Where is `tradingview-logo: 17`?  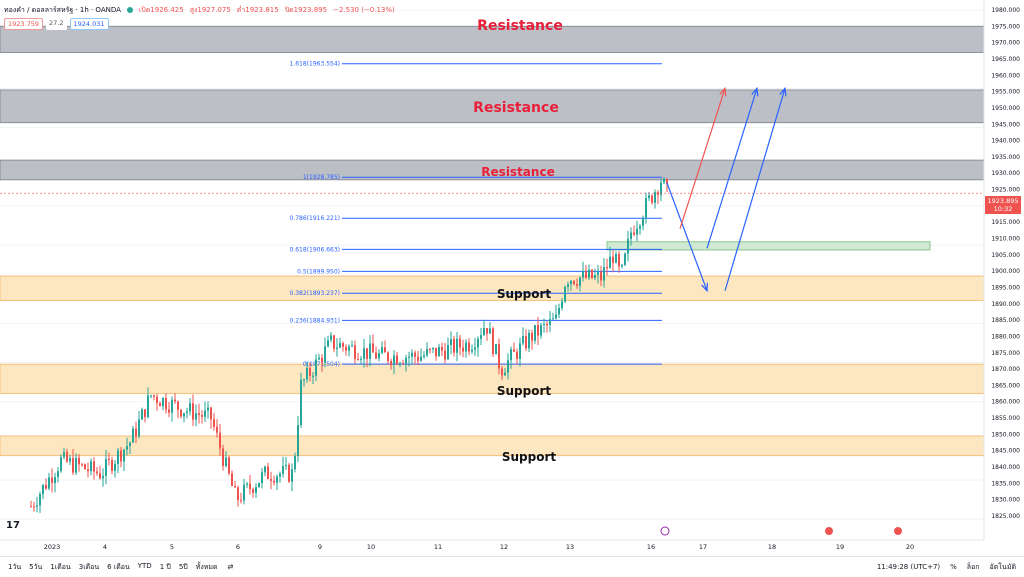 tradingview-logo: 17 is located at coordinates (13, 525).